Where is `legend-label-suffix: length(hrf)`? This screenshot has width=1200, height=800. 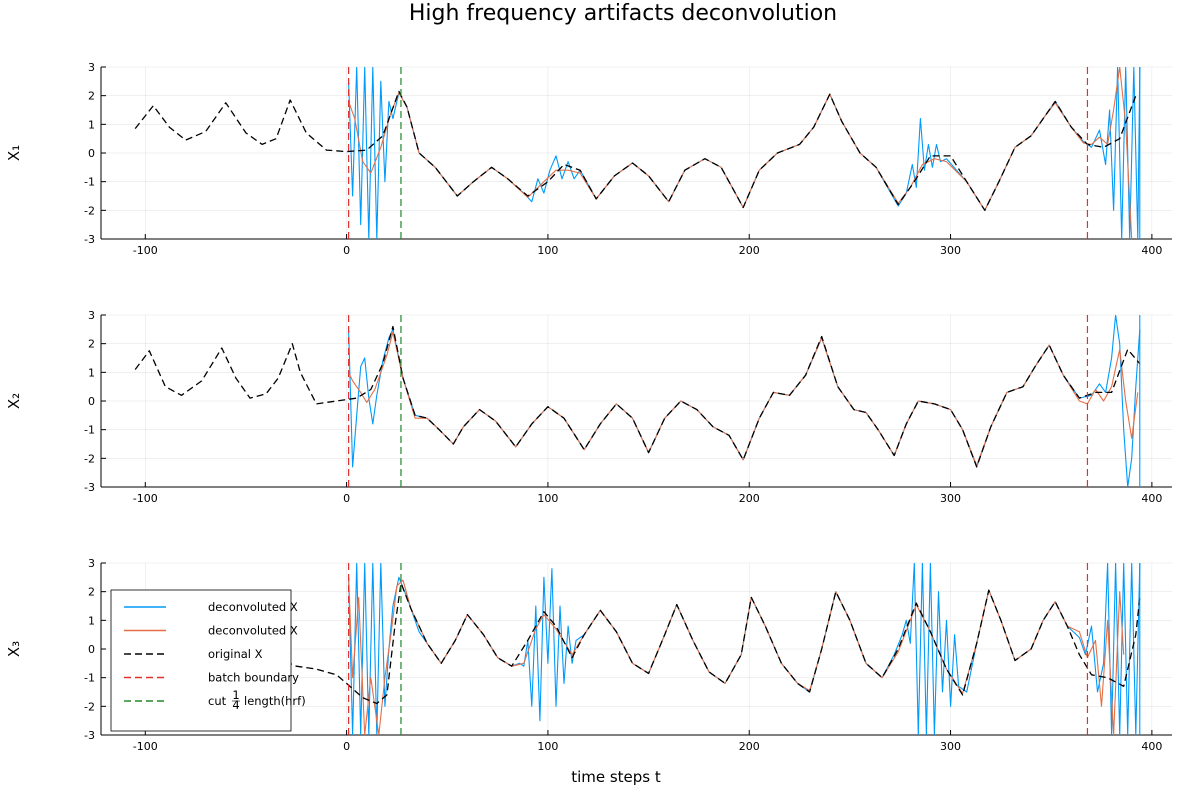
legend-label-suffix: length(hrf) is located at coordinates (275, 701).